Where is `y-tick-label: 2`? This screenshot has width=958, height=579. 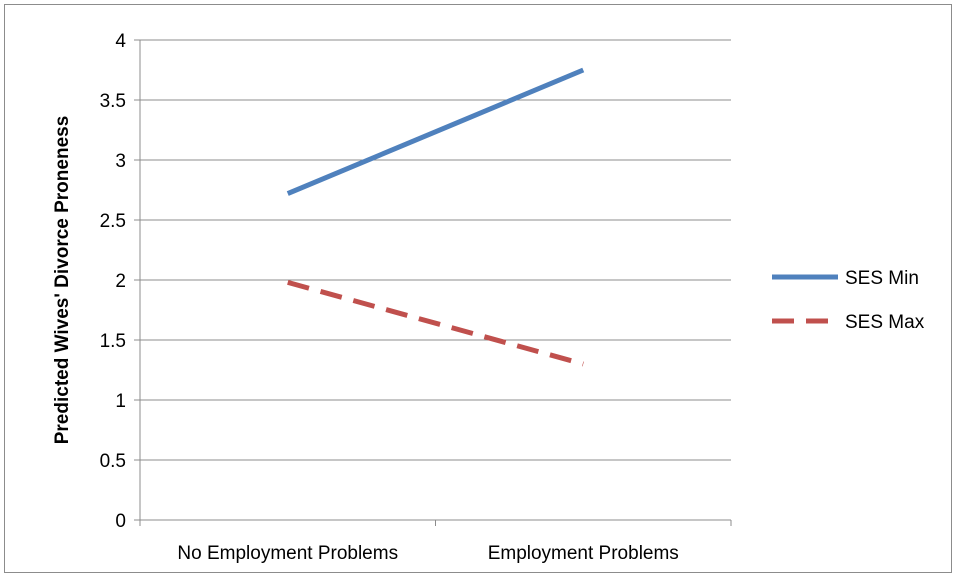 y-tick-label: 2 is located at coordinates (120, 281).